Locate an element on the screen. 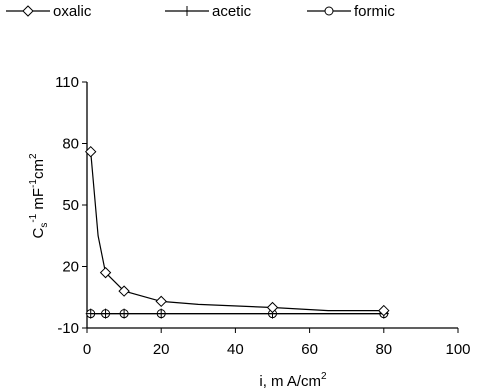 Image resolution: width=477 pixels, height=392 pixels. x-tick-label: 80 is located at coordinates (383, 349).